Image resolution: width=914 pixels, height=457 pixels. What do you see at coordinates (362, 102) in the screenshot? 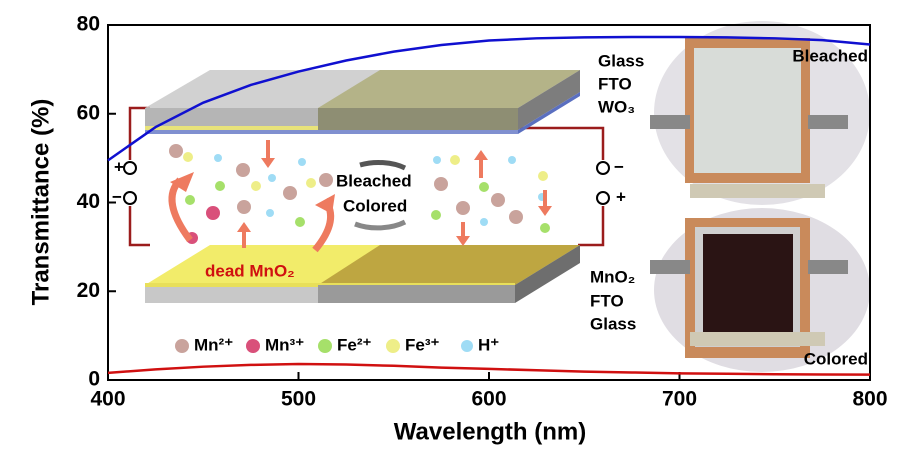
I see `top-electrode` at bounding box center [362, 102].